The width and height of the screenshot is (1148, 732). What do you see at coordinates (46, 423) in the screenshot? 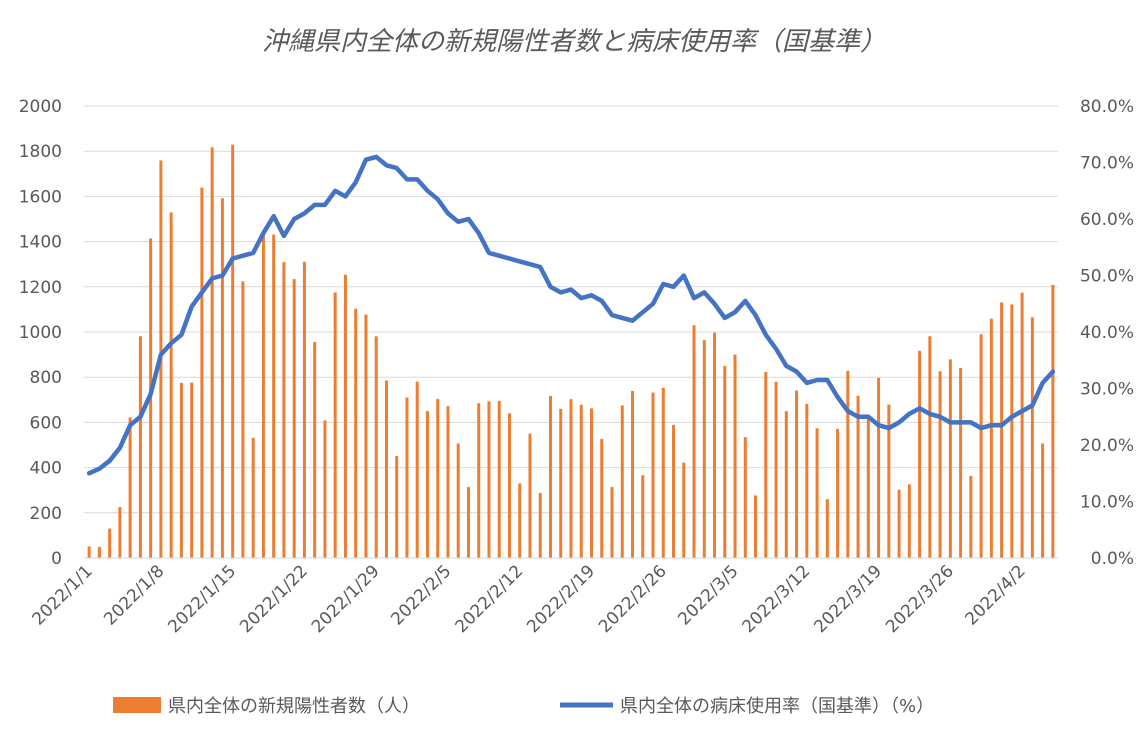
I see `y-left-tick-label: 600` at bounding box center [46, 423].